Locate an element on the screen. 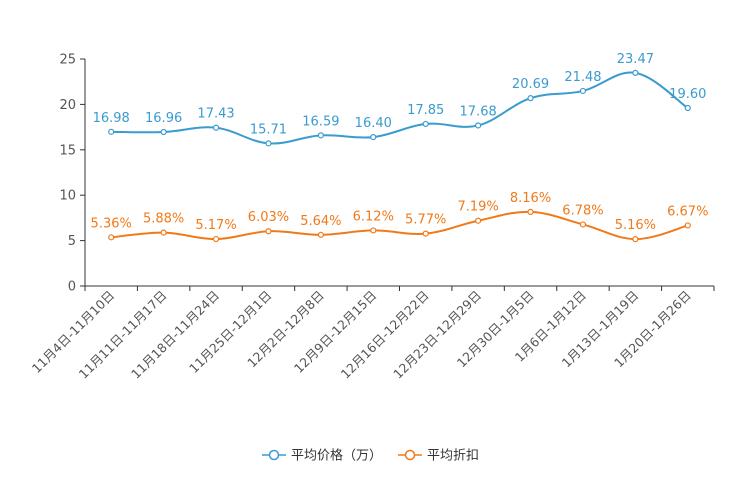 The image size is (744, 496). data-label: 5.16% is located at coordinates (635, 225).